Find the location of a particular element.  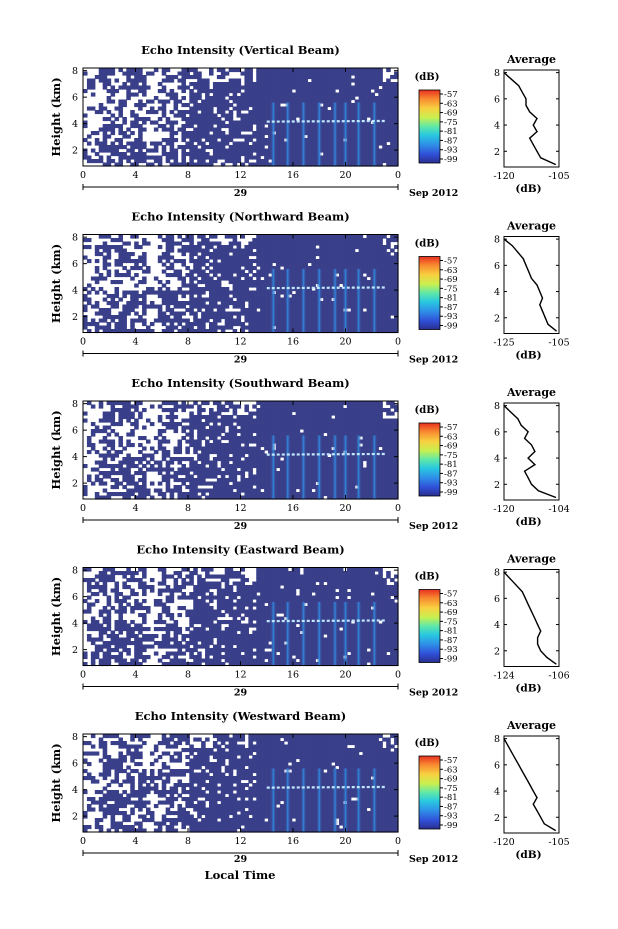

x-tick-label: 20 is located at coordinates (345, 342).